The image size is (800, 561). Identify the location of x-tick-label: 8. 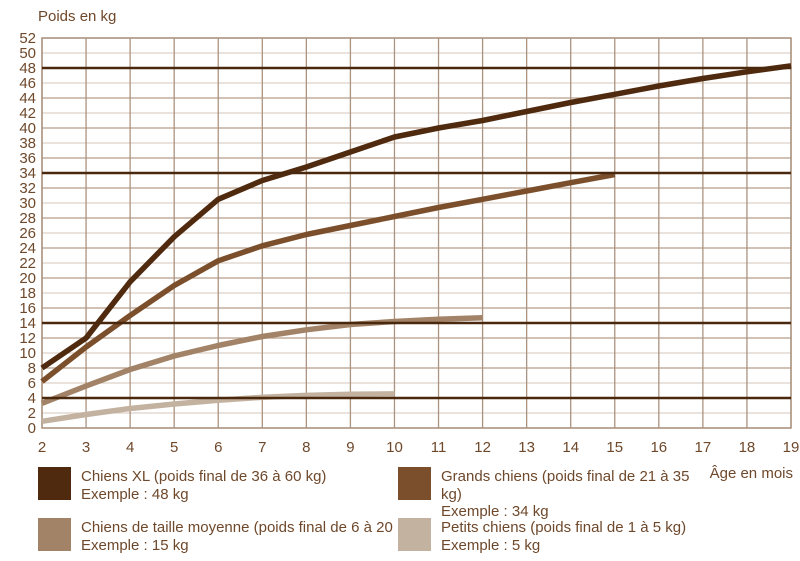
(306, 447).